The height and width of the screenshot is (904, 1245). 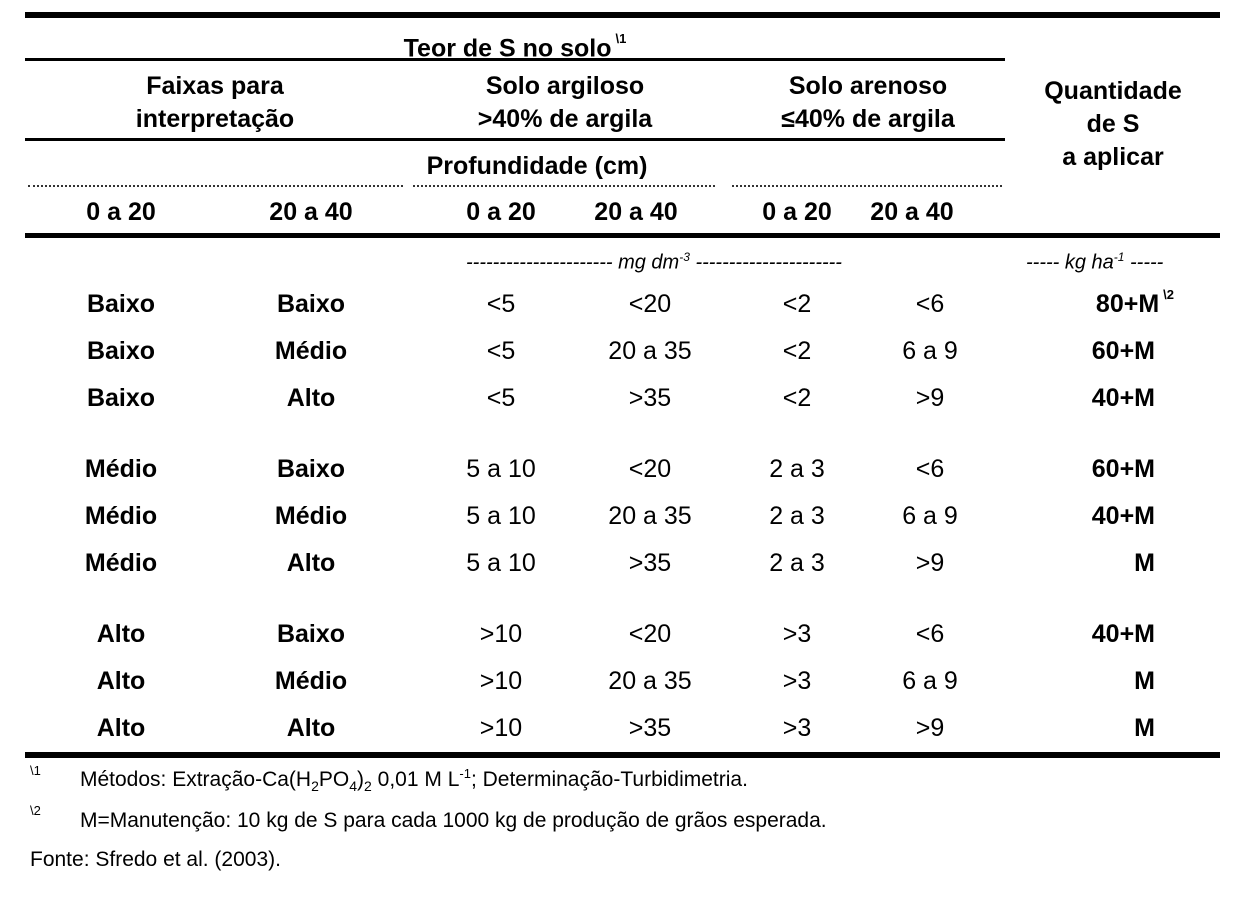 What do you see at coordinates (1123, 351) in the screenshot?
I see `quantity-value: 60+M` at bounding box center [1123, 351].